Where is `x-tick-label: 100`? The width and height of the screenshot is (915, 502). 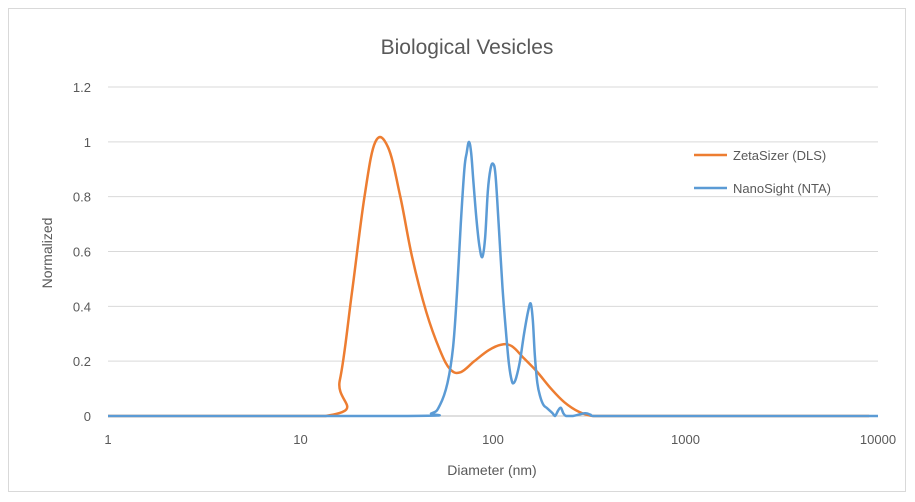
x-tick-label: 100 is located at coordinates (493, 439).